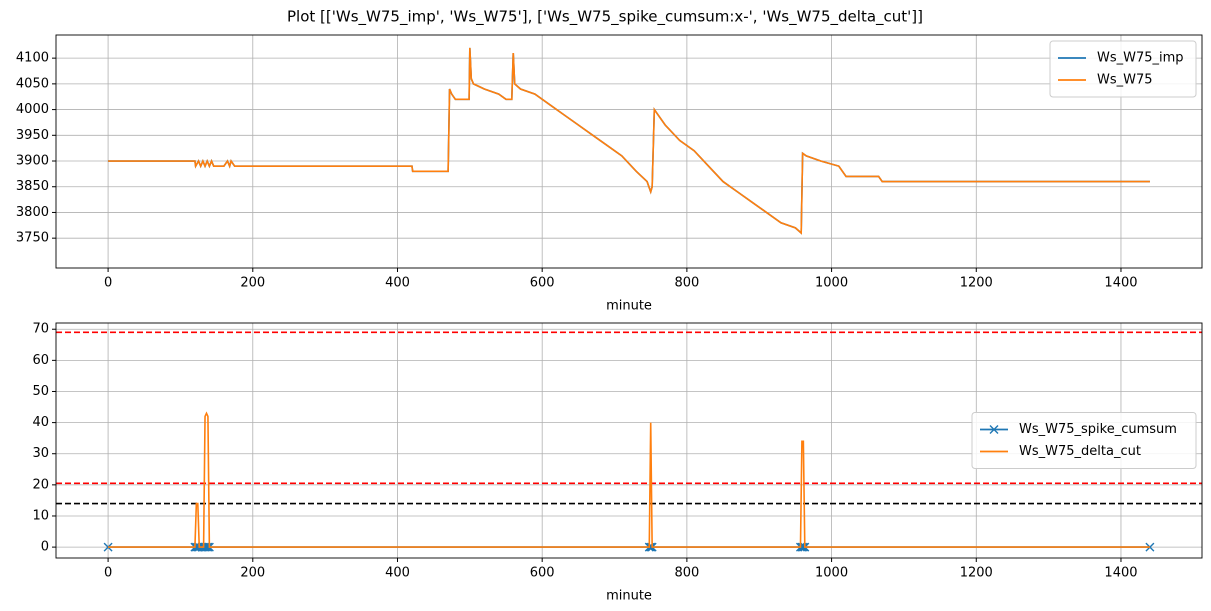 The width and height of the screenshot is (1211, 611). Describe the element at coordinates (1080, 451) in the screenshot. I see `legend-label: Ws_W75_delta_cut` at that location.